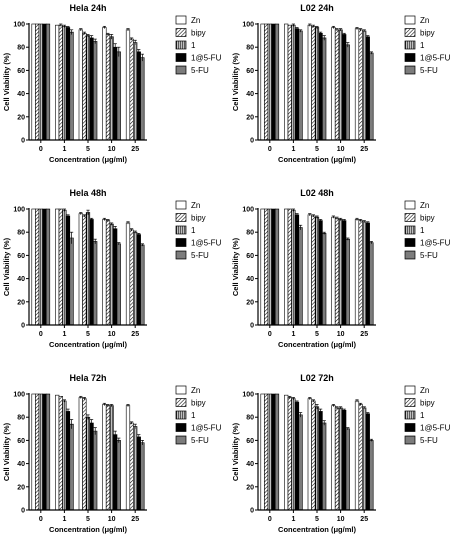  Describe the element at coordinates (270, 519) in the screenshot. I see `x-tick-label: 0` at that location.